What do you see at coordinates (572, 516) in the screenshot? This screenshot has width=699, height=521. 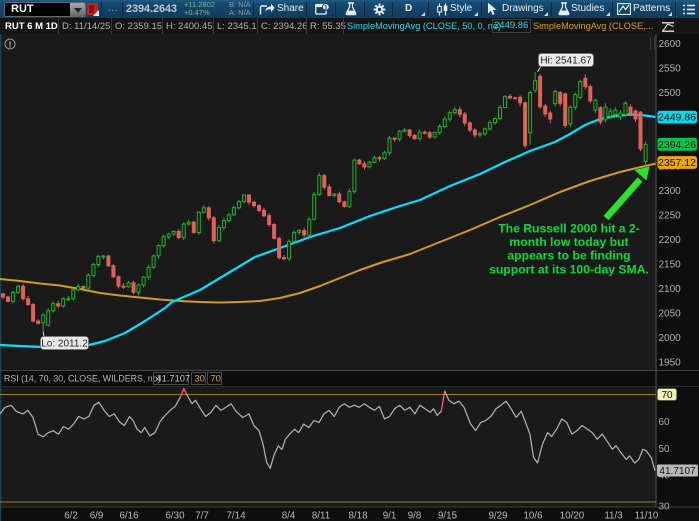 I see `svg-text: 10/20` at bounding box center [572, 516].